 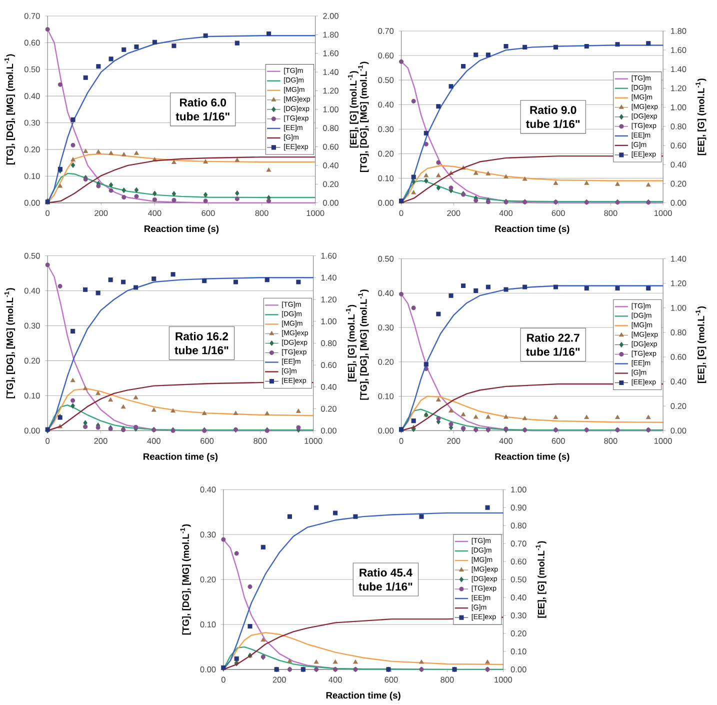 I want to click on y-tick-label: 0.40, so click(x=208, y=489).